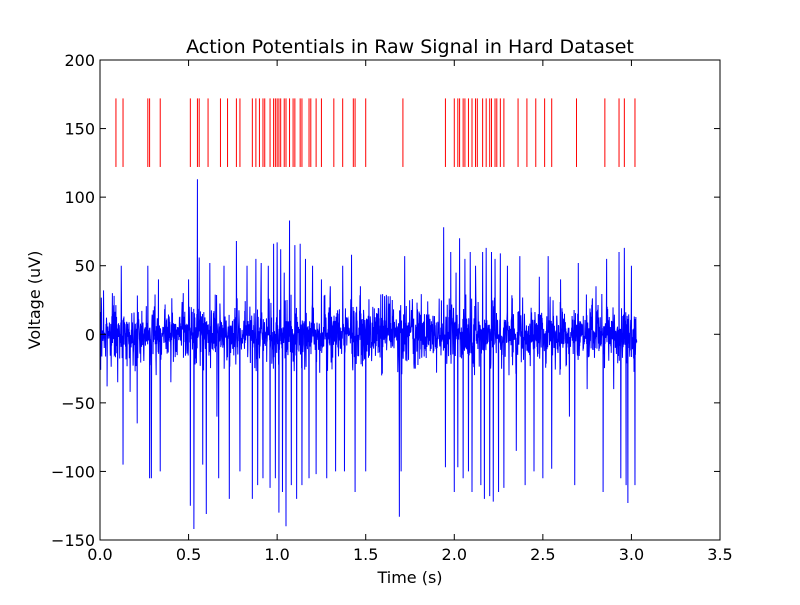  What do you see at coordinates (454, 554) in the screenshot?
I see `x-tick-label: 2.0` at bounding box center [454, 554].